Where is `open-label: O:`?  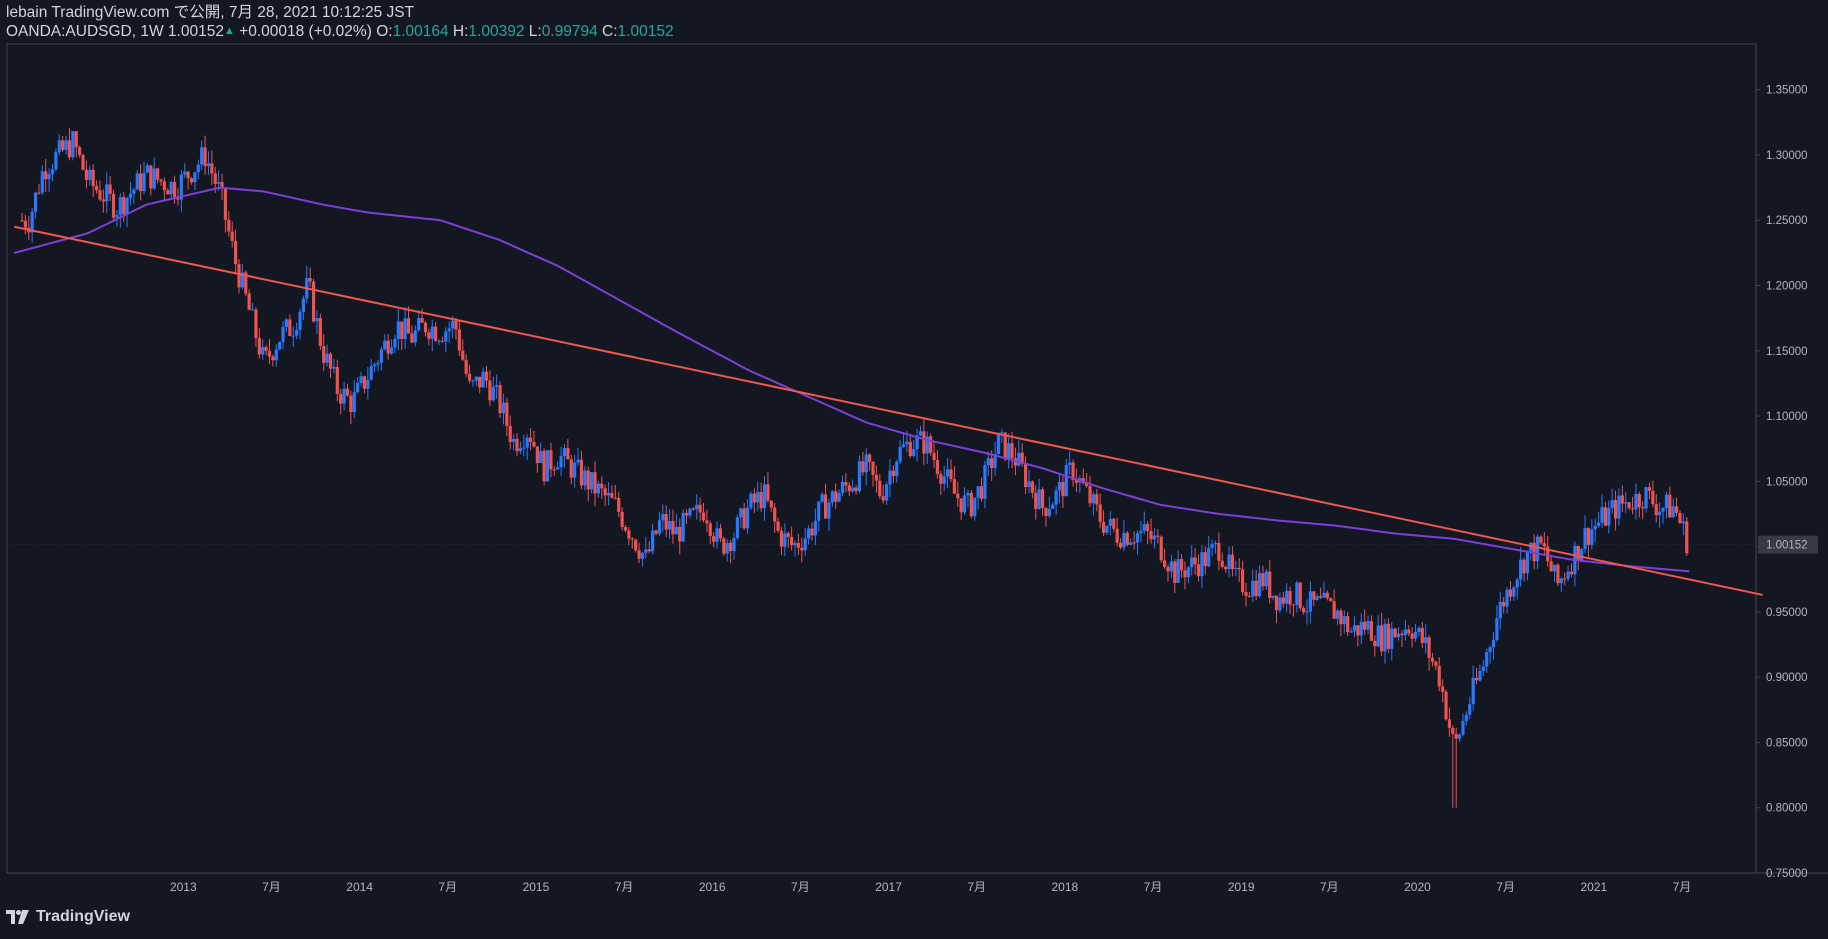
open-label: O: is located at coordinates (384, 31).